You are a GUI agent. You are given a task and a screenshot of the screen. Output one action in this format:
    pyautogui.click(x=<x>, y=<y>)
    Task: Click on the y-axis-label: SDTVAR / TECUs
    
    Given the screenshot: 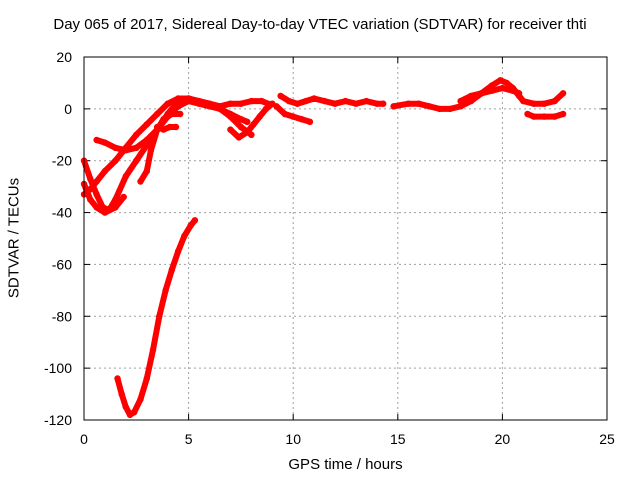 What is the action you would take?
    pyautogui.click(x=14, y=238)
    